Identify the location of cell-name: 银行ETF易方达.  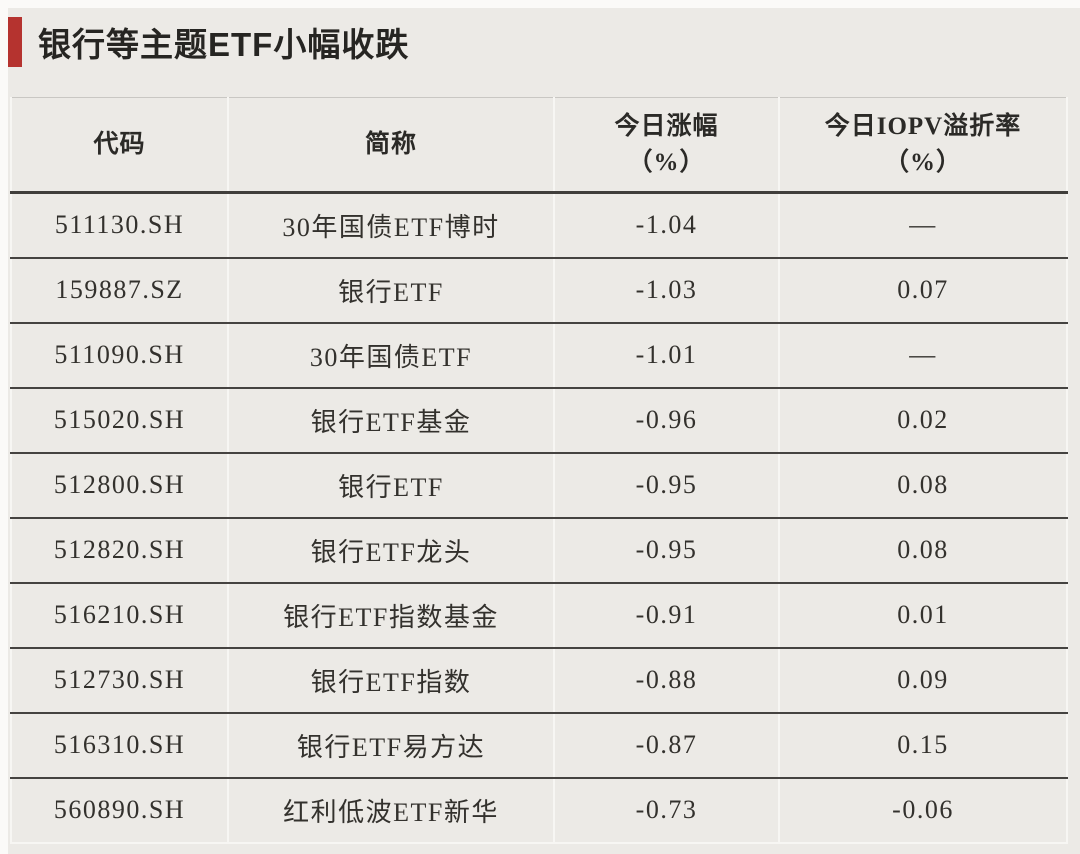
(391, 745).